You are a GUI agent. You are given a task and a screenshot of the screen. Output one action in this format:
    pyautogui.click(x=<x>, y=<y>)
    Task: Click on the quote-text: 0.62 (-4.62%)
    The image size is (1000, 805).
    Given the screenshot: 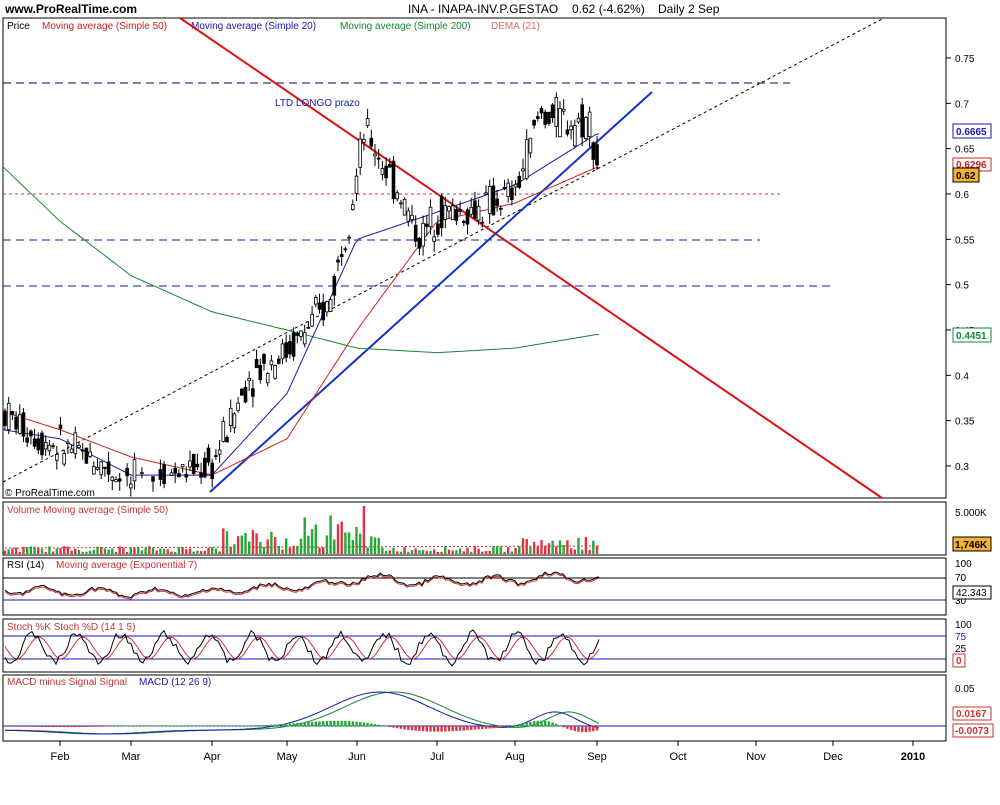 What is the action you would take?
    pyautogui.click(x=608, y=9)
    